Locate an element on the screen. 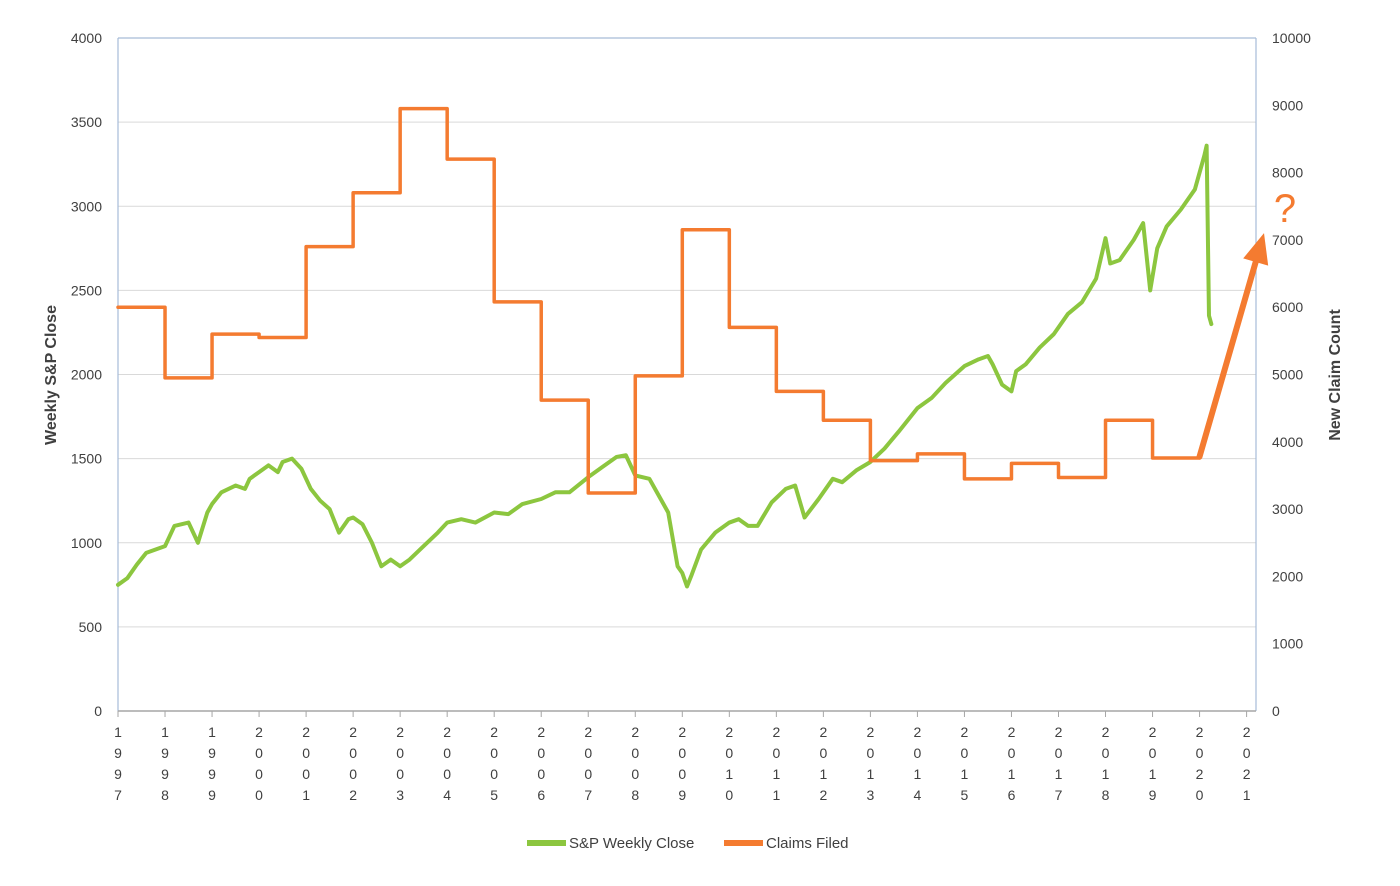  left-axis-title: Weekly S&P Close is located at coordinates (51, 375).